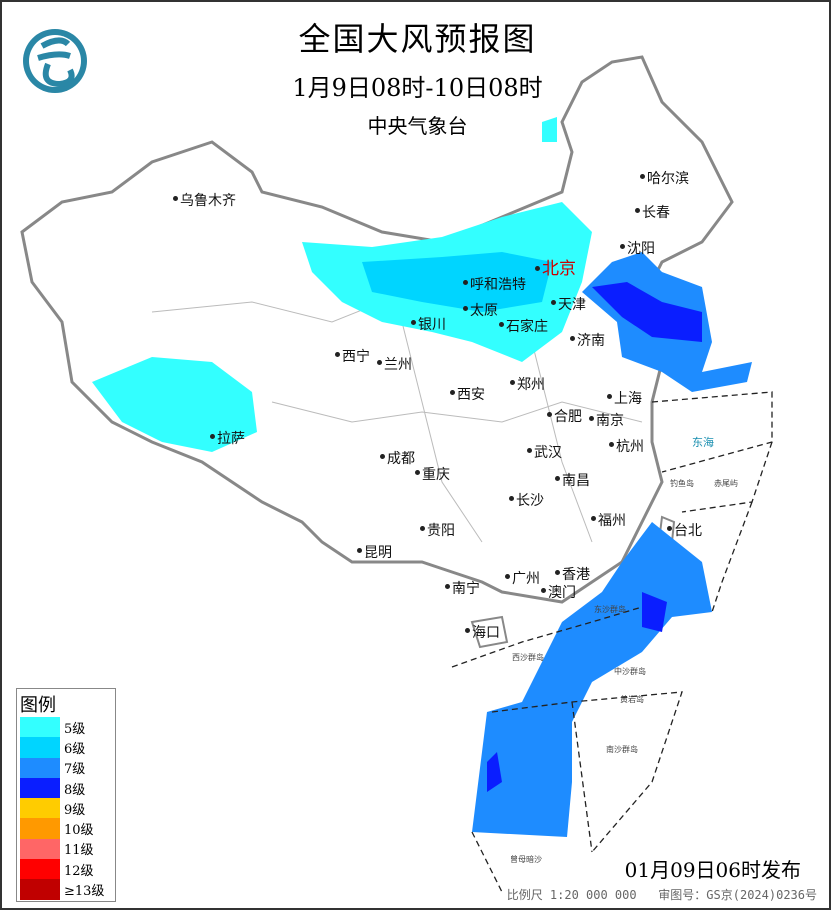 The width and height of the screenshot is (831, 910). I want to click on scale: 比例尺 1:20 000 000, so click(571, 895).